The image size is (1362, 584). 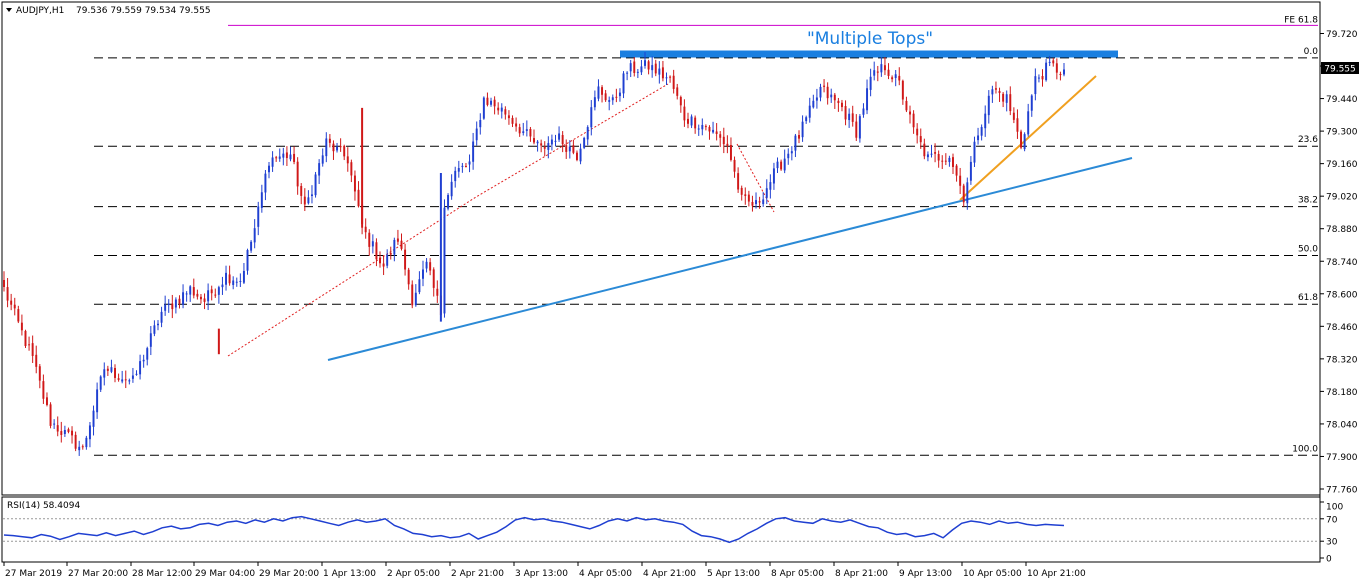 What do you see at coordinates (1342, 491) in the screenshot?
I see `y-tick-label: 77.760` at bounding box center [1342, 491].